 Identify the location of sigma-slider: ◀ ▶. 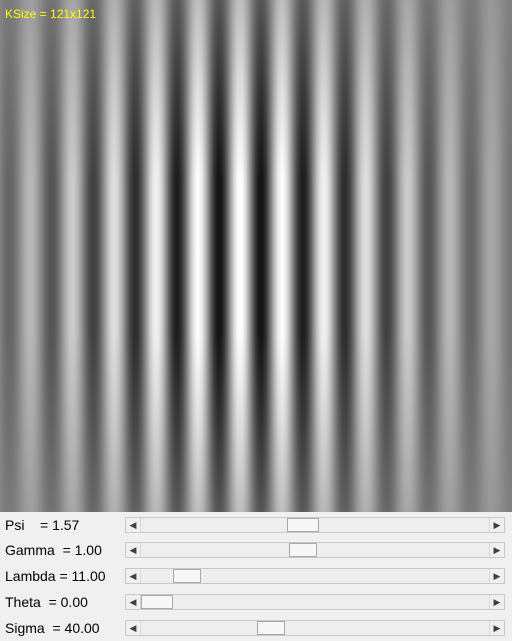
(315, 628).